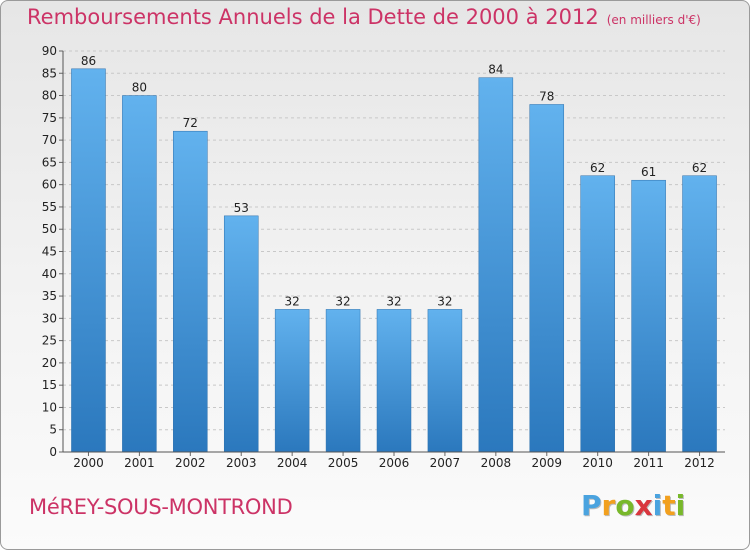  Describe the element at coordinates (190, 123) in the screenshot. I see `value-label-2002: 72` at that location.